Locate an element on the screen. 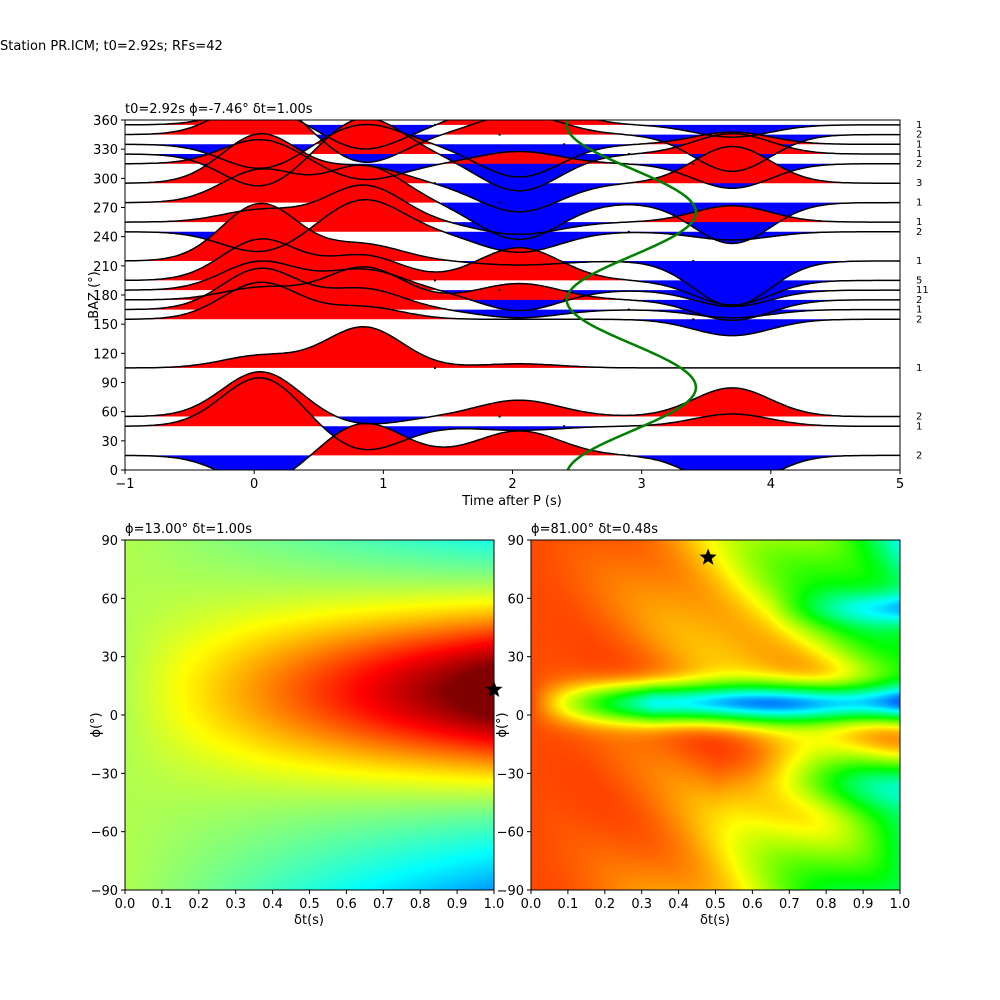 This screenshot has height=1000, width=1000. heatmap-x-tick-label: 0.9 is located at coordinates (863, 904).